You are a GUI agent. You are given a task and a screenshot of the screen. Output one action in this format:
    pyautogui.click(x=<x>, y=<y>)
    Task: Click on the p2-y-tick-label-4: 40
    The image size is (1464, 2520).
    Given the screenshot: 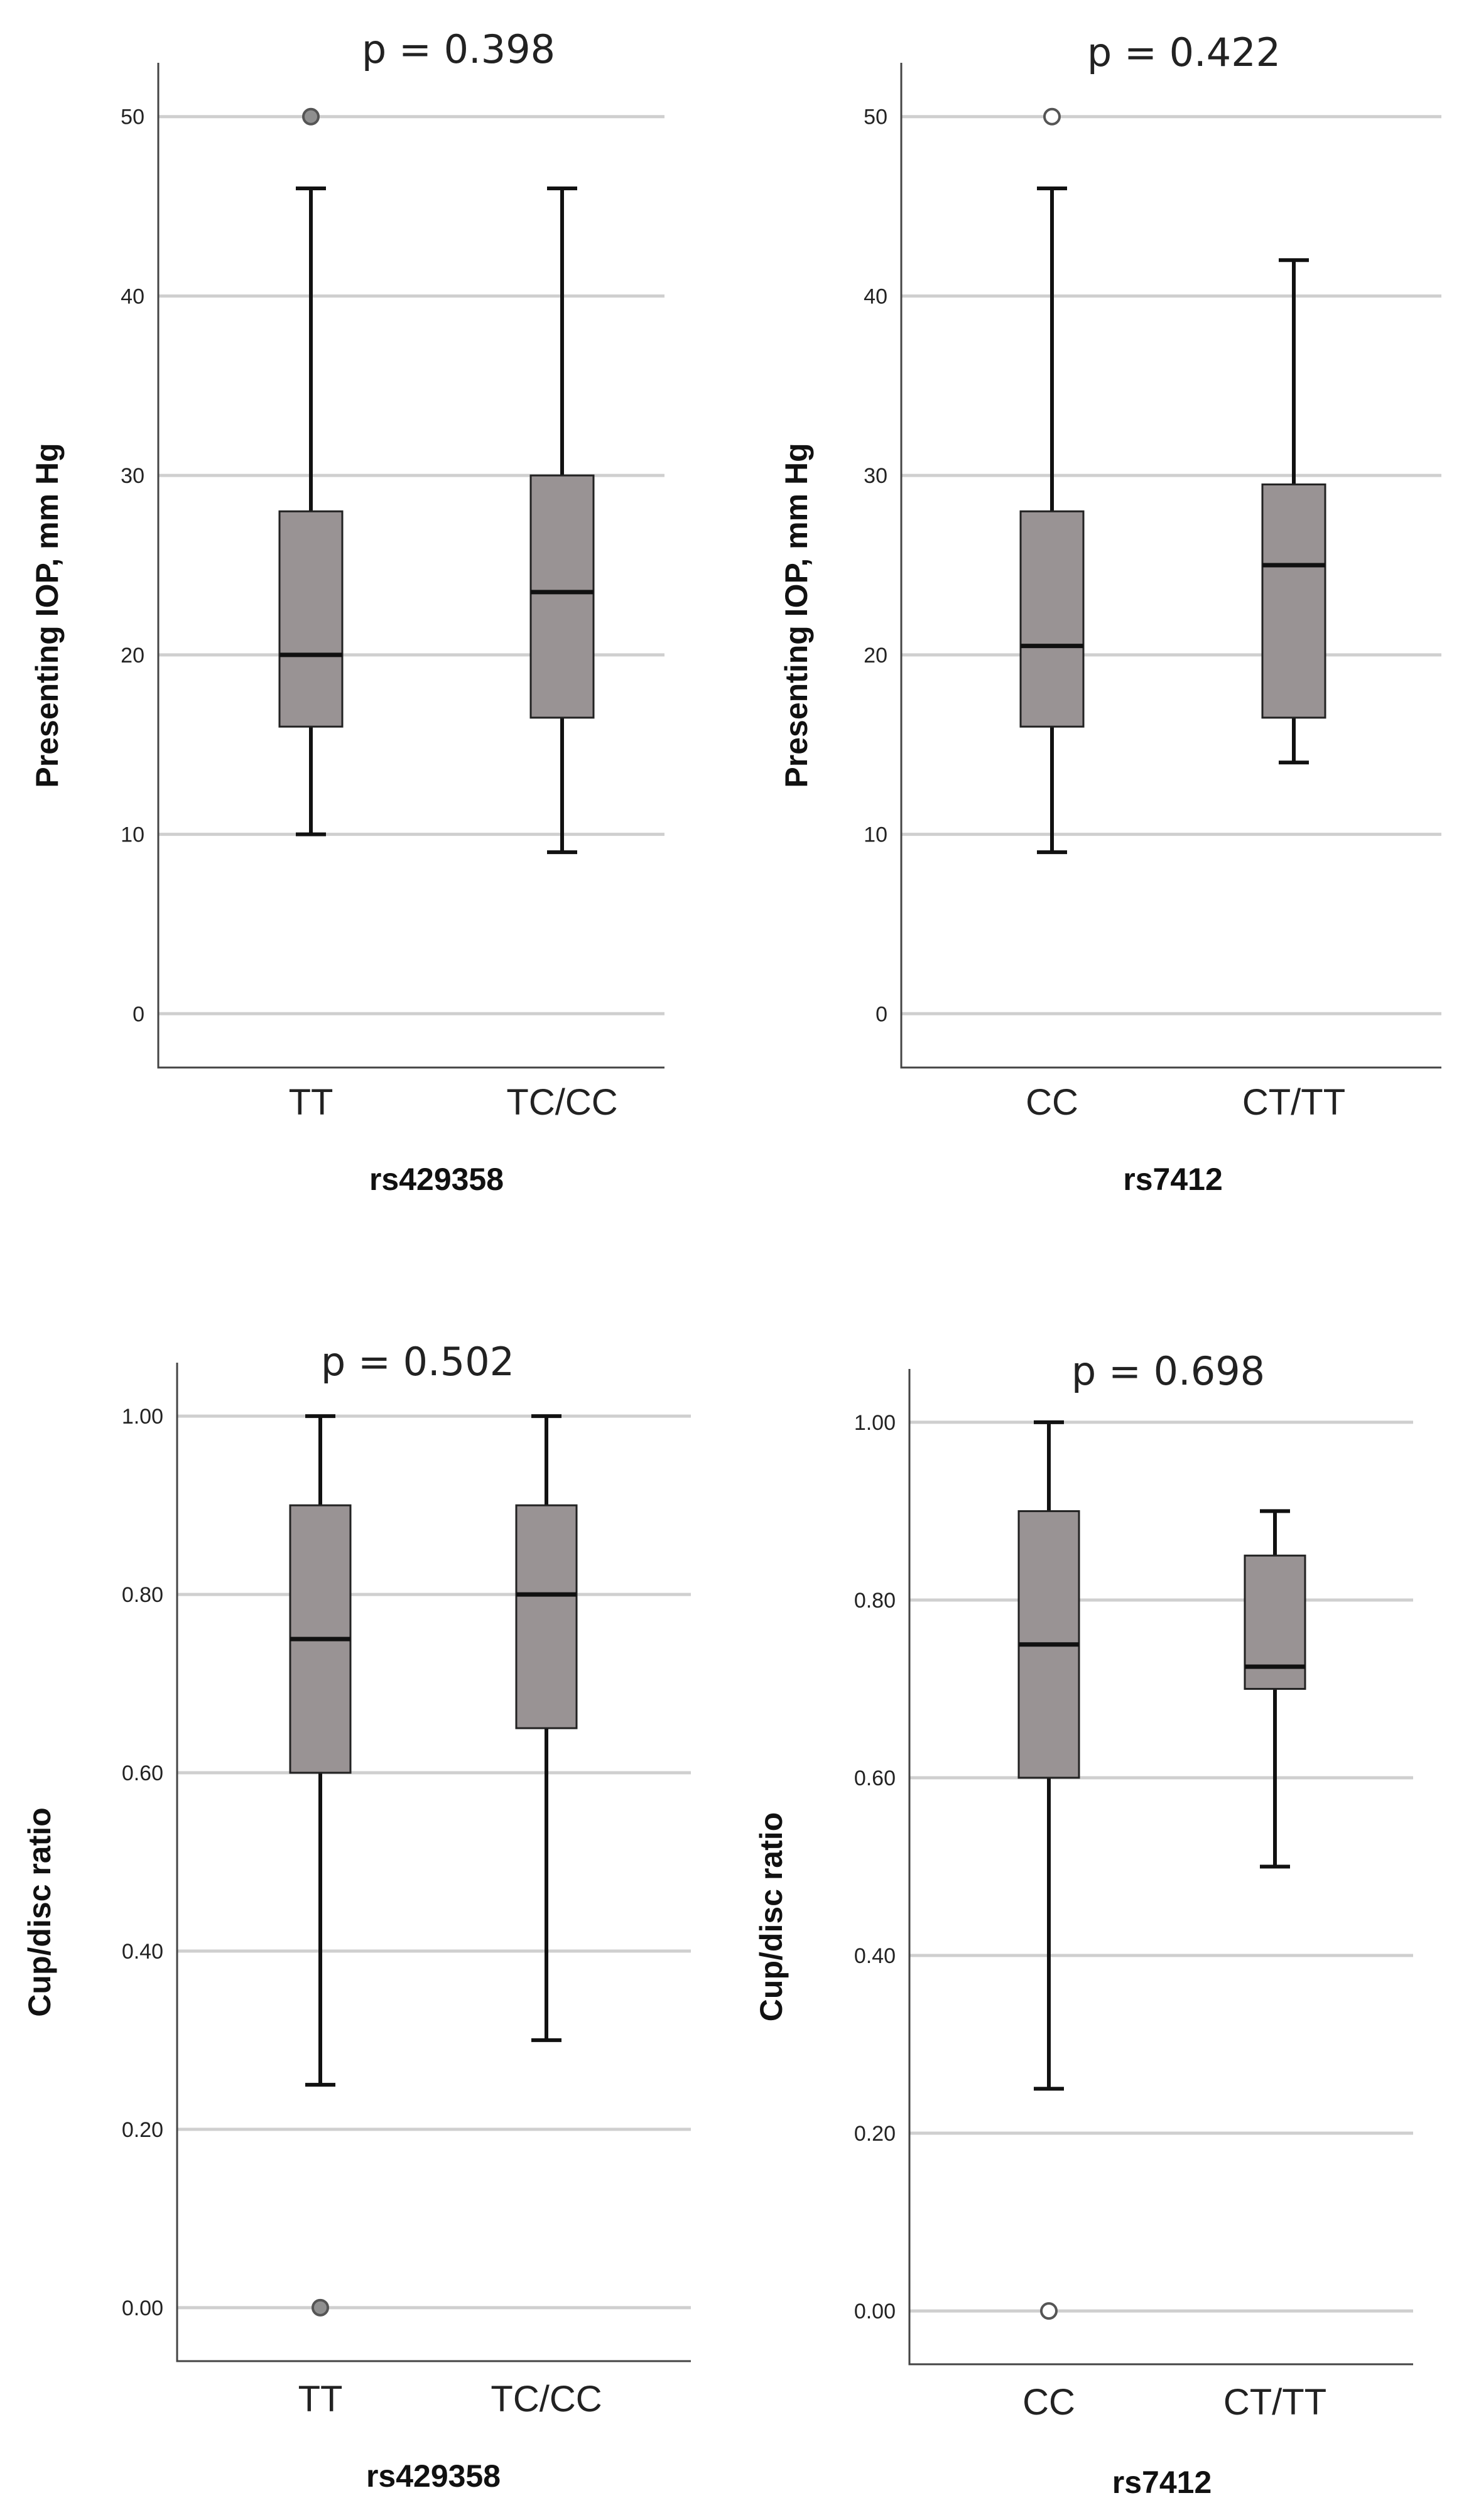 What is the action you would take?
    pyautogui.click(x=875, y=296)
    